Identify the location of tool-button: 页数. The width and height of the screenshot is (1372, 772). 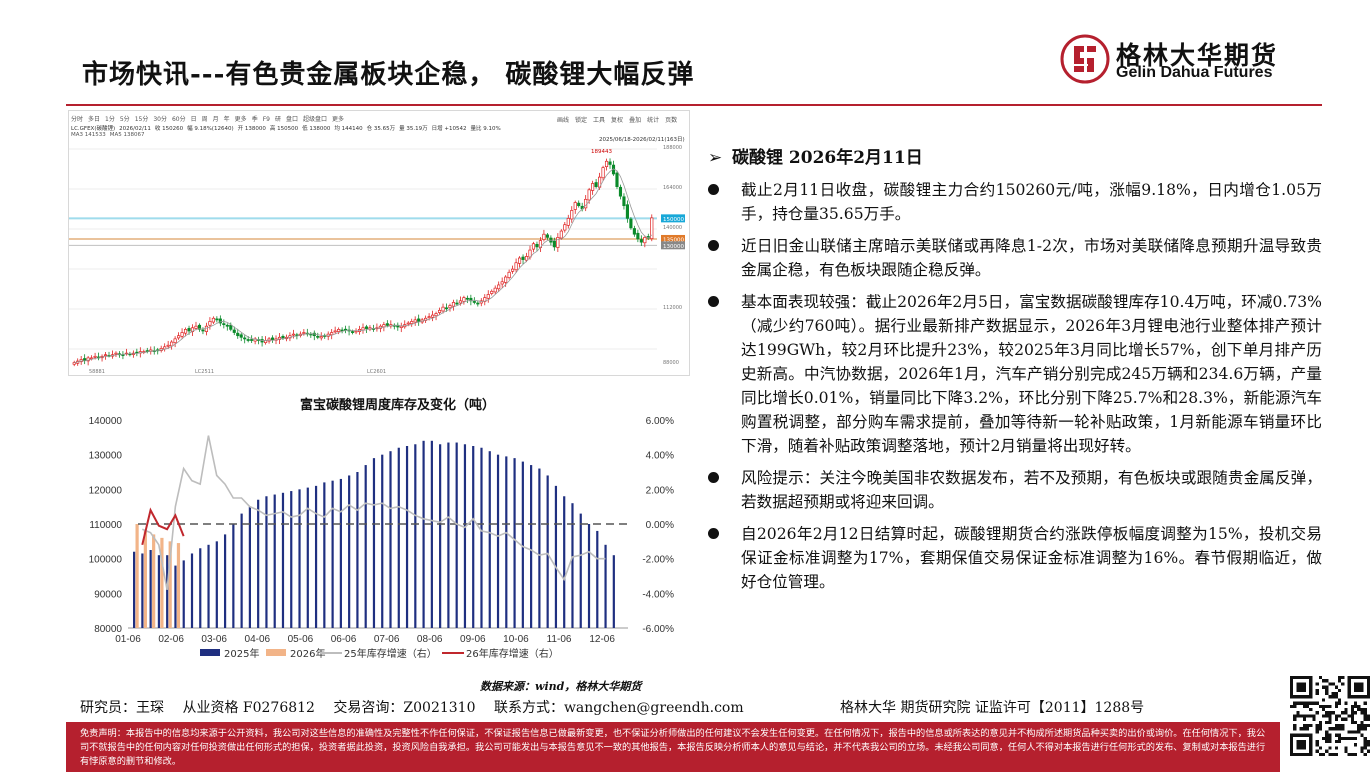
(671, 120).